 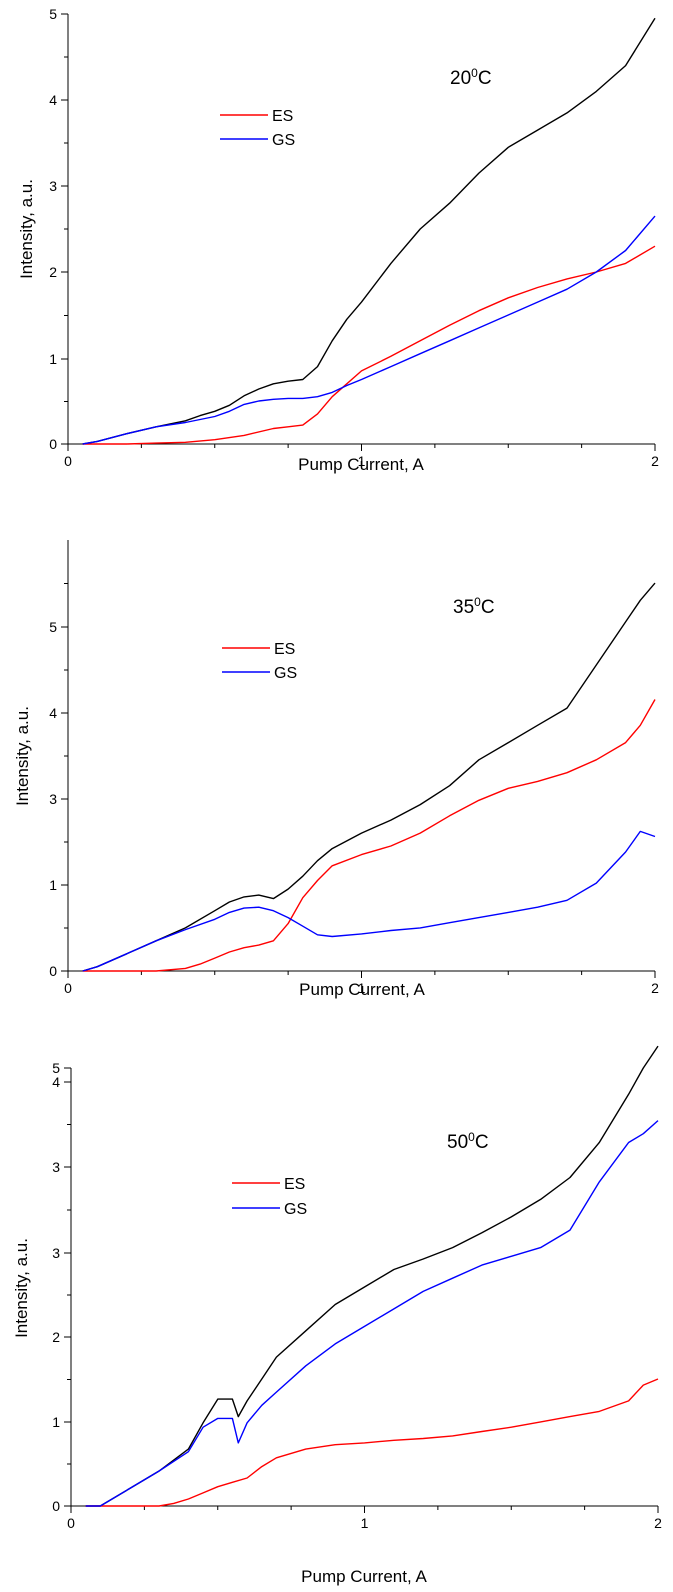 I want to click on temperature-label: 350C, so click(x=474, y=606).